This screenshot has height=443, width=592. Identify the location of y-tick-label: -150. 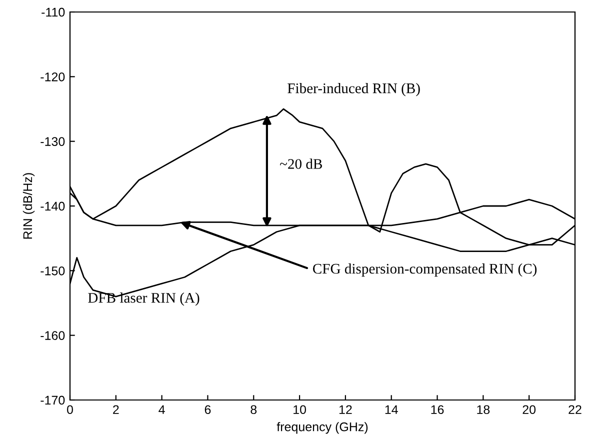
(52, 271).